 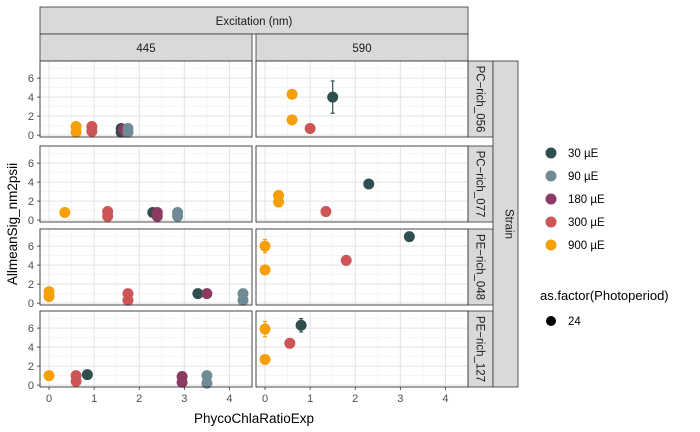 I want to click on facet-col-label: 445, so click(x=145, y=49).